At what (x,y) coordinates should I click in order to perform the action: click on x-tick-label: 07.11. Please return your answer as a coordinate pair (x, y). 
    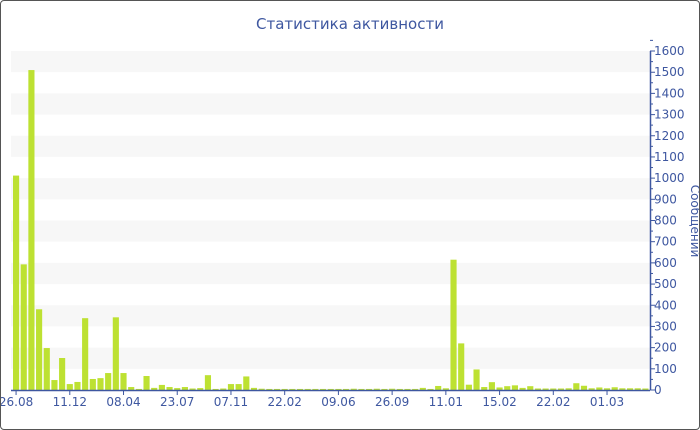
    Looking at the image, I should click on (231, 402).